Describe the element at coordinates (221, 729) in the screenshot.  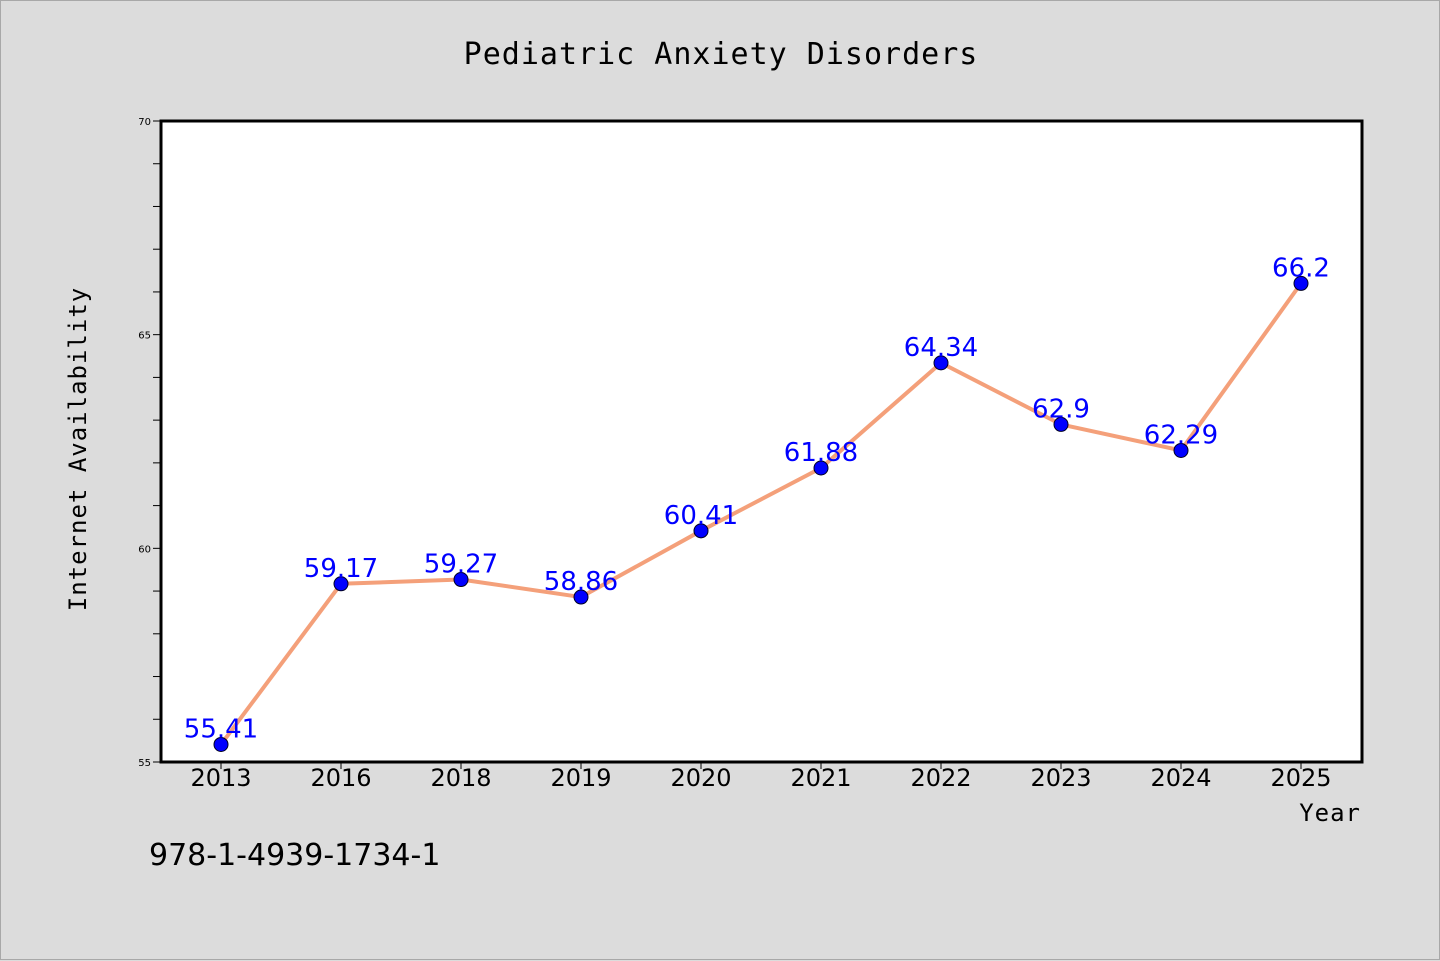
I see `data-label: 55.41` at that location.